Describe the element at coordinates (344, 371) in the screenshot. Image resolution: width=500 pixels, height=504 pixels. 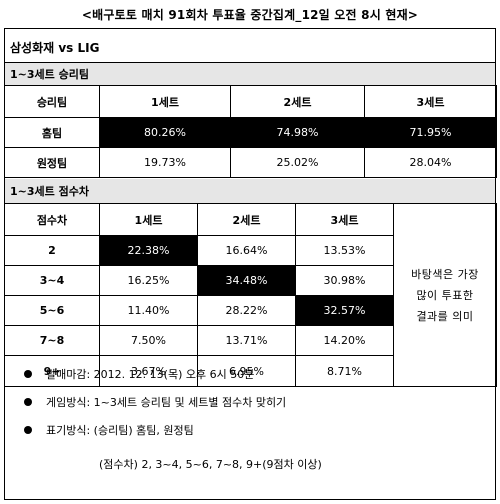
I see `margin-cell: 8.71%` at that location.